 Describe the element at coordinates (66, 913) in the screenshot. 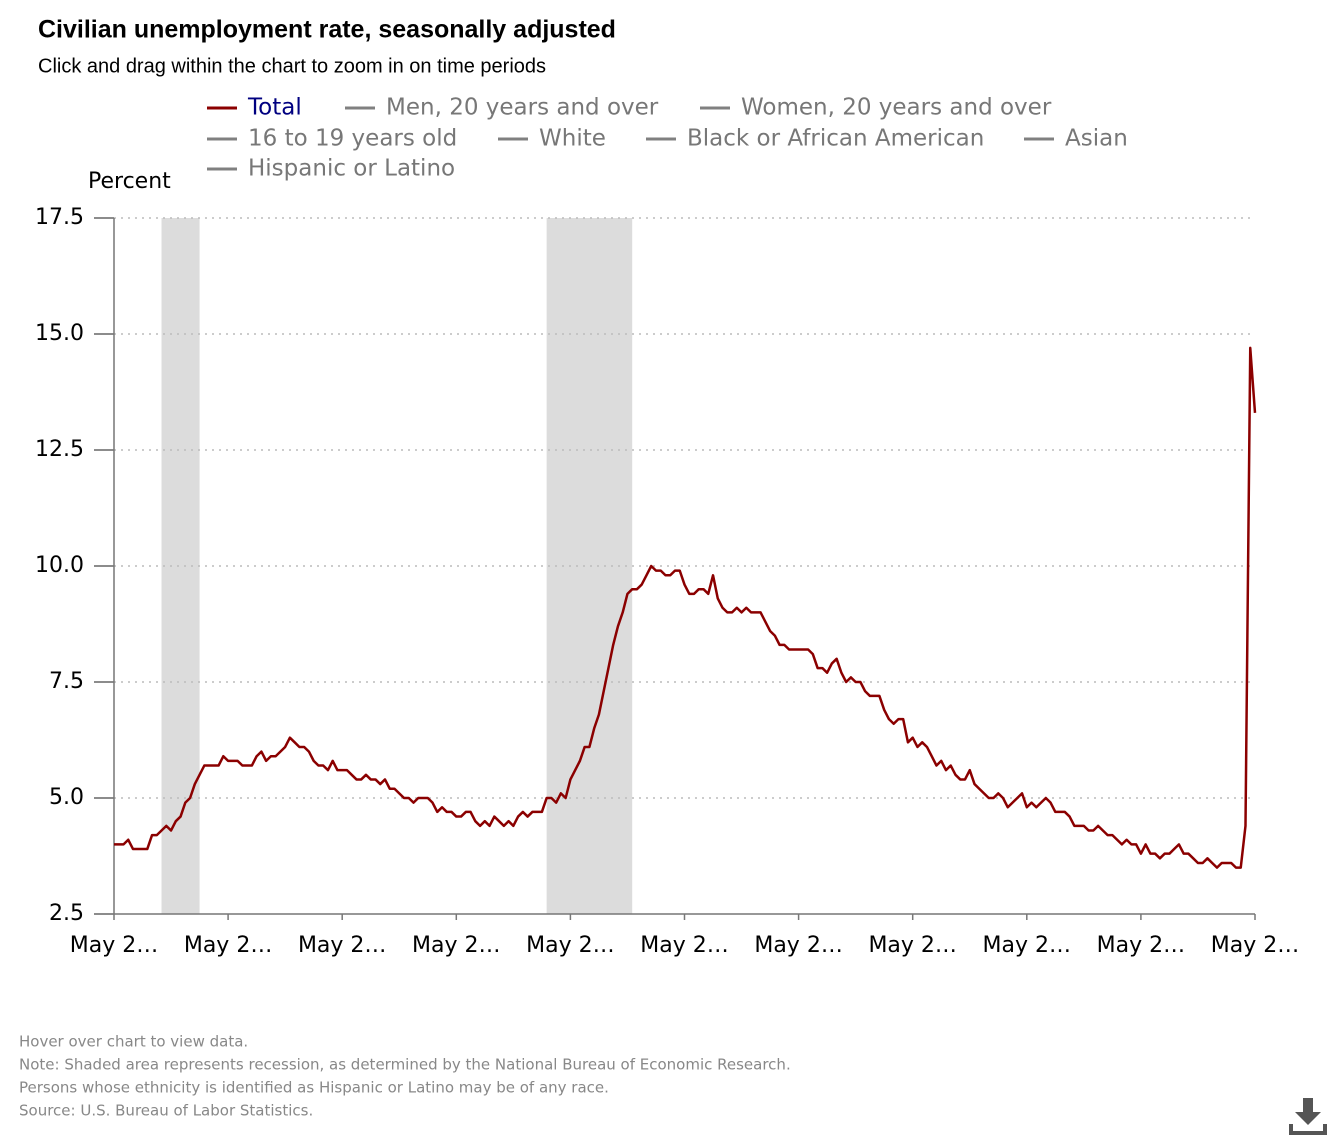

I see `y-tick-label: 2.5` at that location.